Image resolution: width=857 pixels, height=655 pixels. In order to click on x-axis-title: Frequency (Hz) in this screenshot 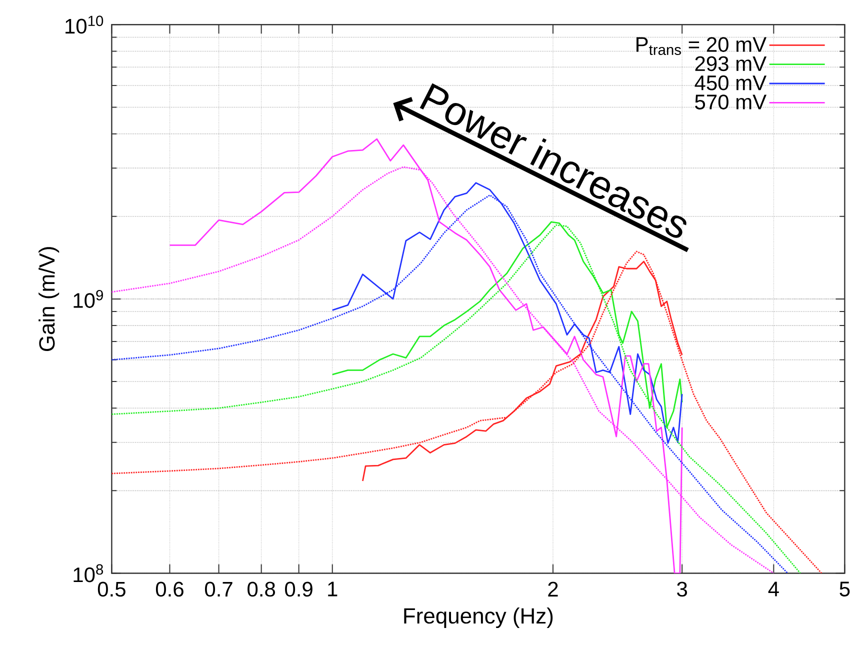, I will do `click(478, 618)`.